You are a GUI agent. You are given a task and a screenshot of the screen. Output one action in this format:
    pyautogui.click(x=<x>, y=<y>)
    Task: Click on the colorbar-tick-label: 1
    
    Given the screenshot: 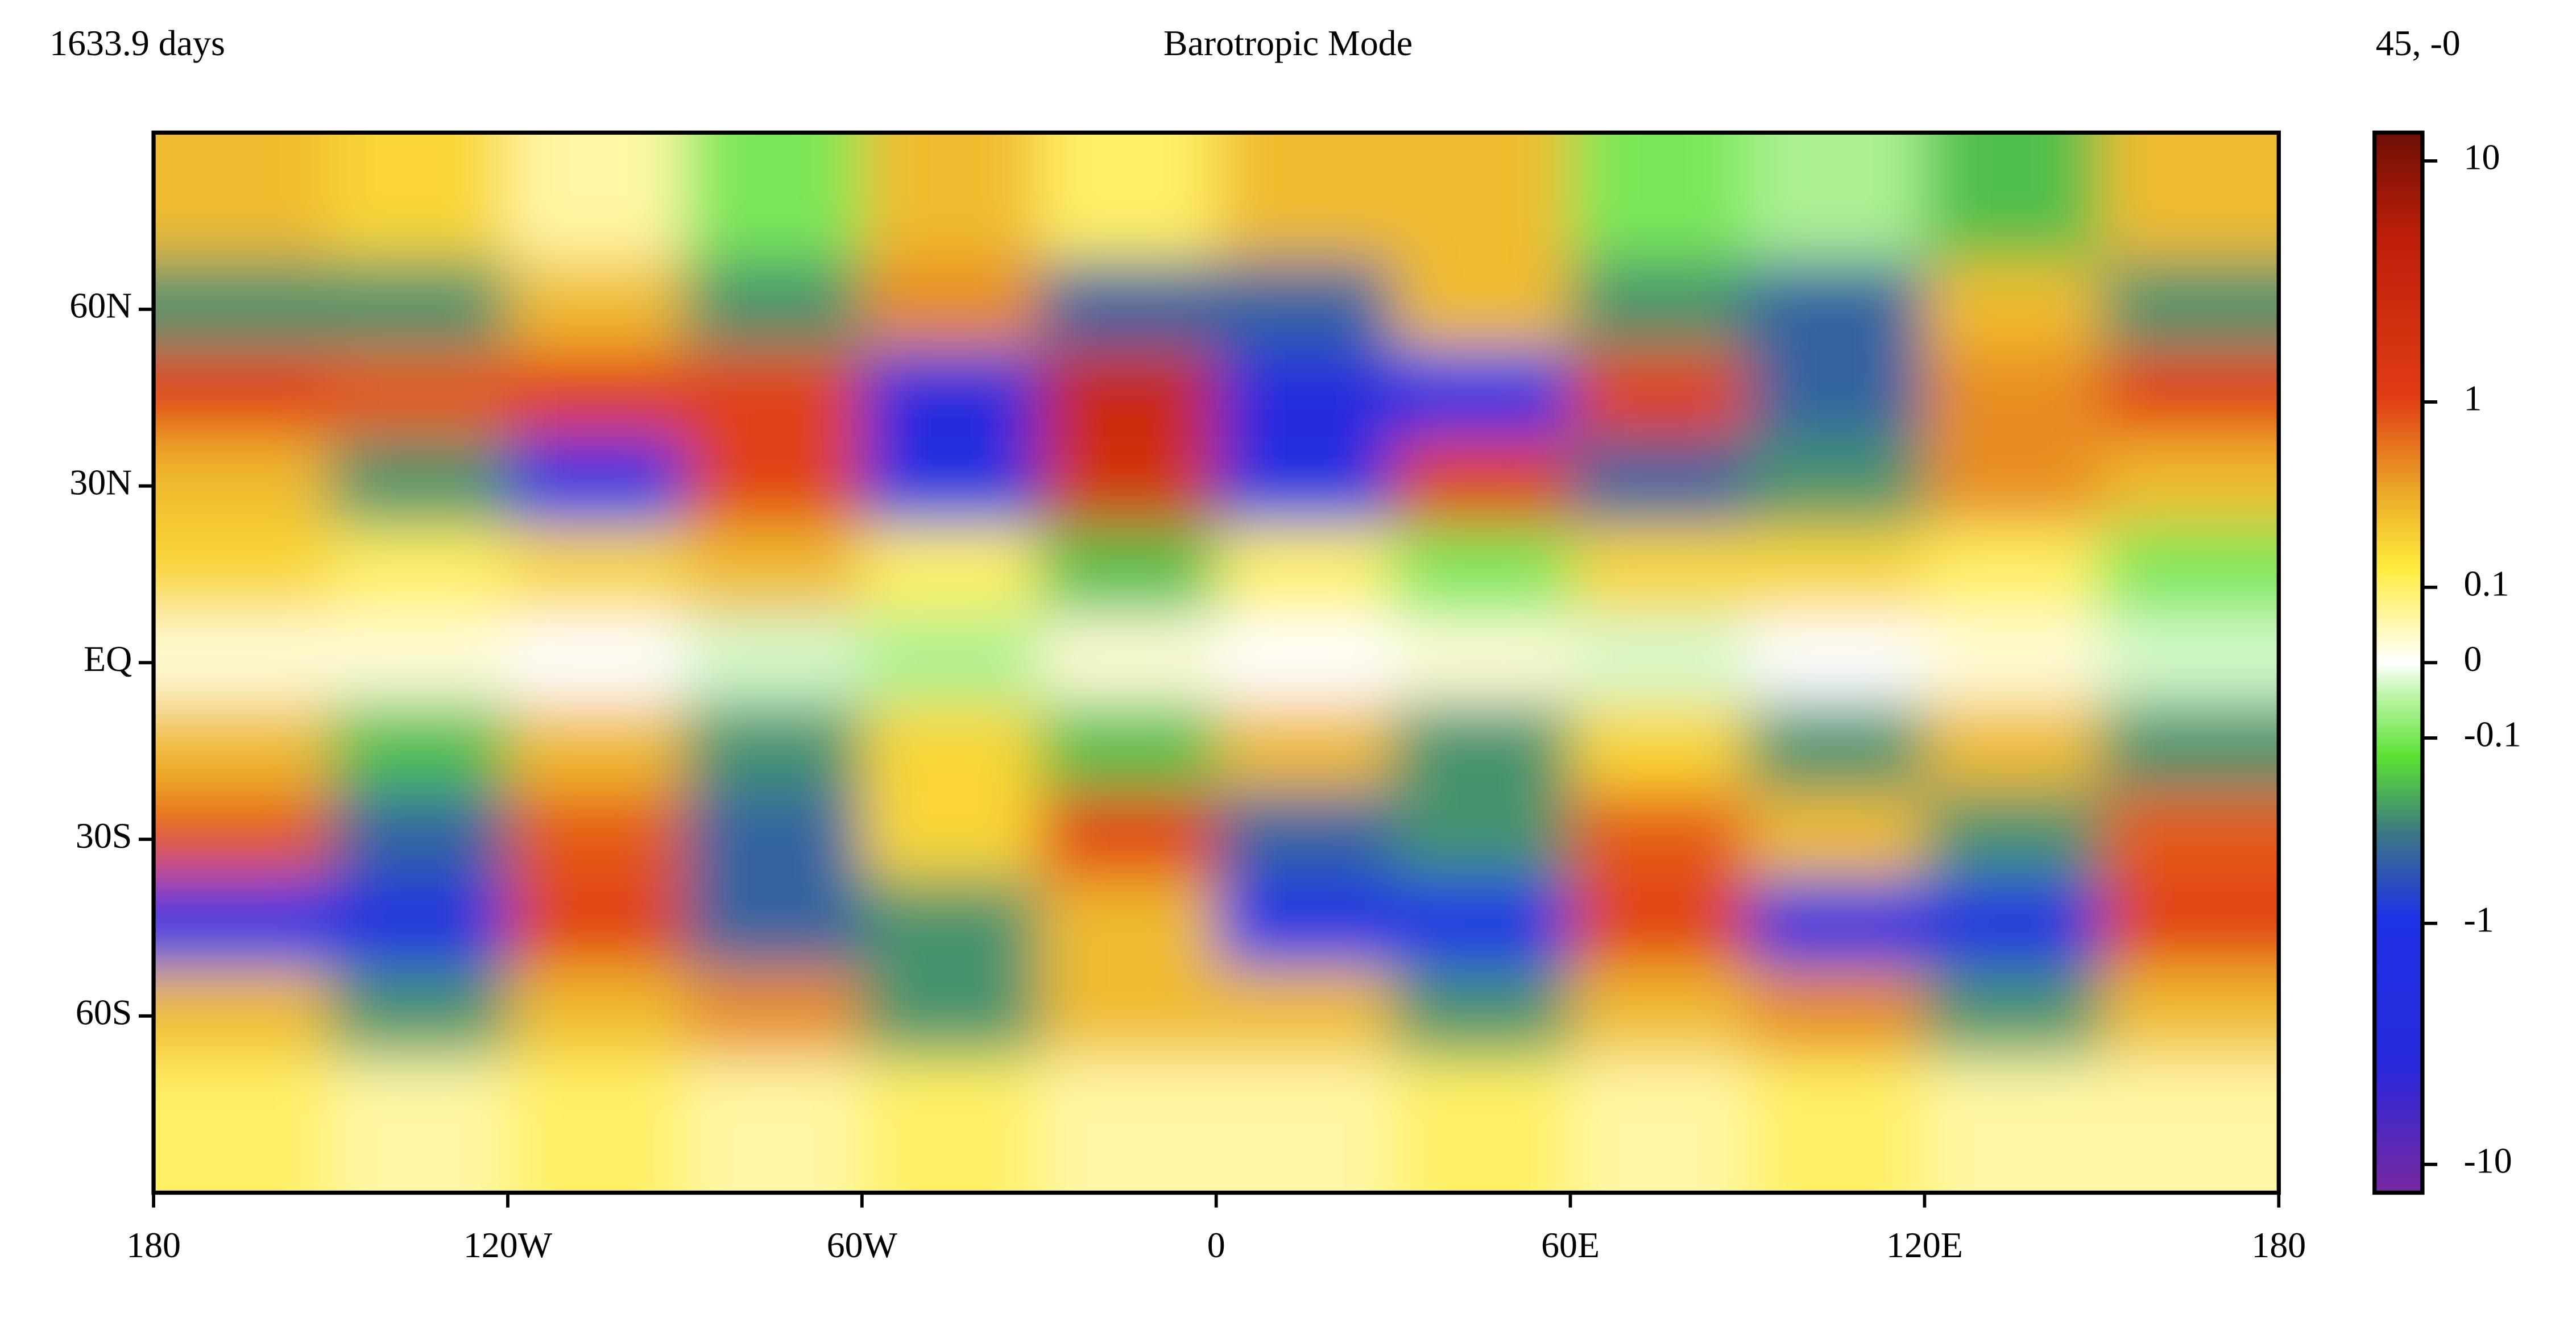 What is the action you would take?
    pyautogui.click(x=2473, y=398)
    